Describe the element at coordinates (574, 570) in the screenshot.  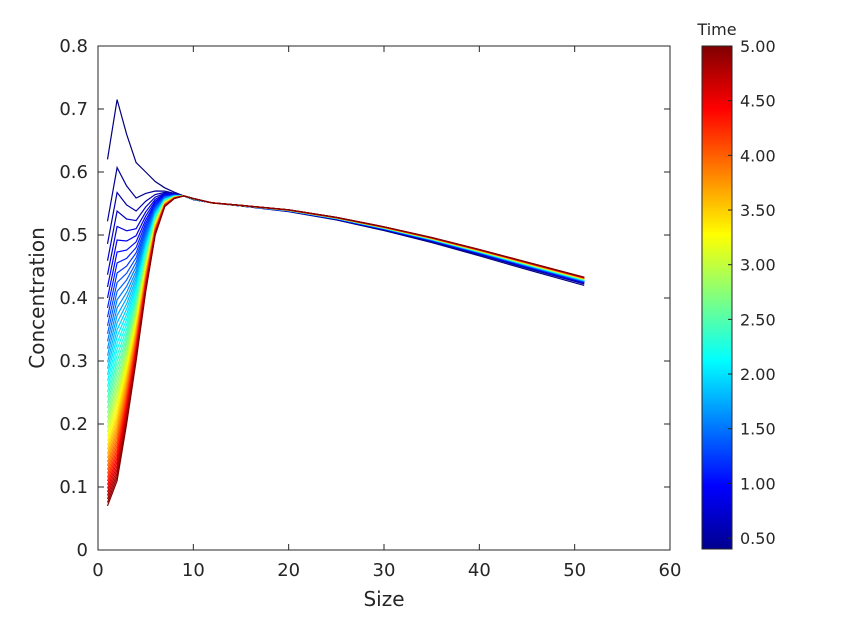
I see `x-tick-label: 50` at that location.